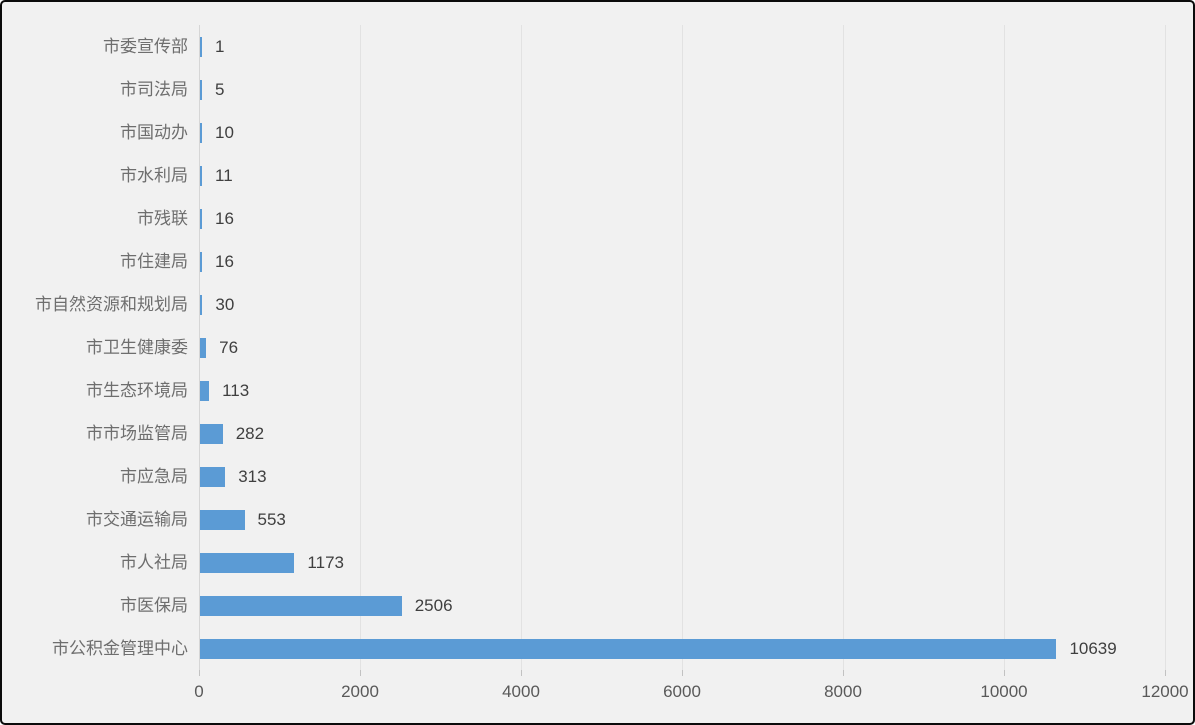  What do you see at coordinates (252, 476) in the screenshot?
I see `value-label: 313` at bounding box center [252, 476].